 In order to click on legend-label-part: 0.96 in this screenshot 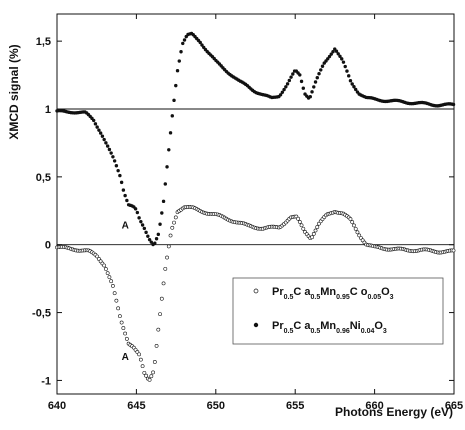, I will do `click(343, 331)`.